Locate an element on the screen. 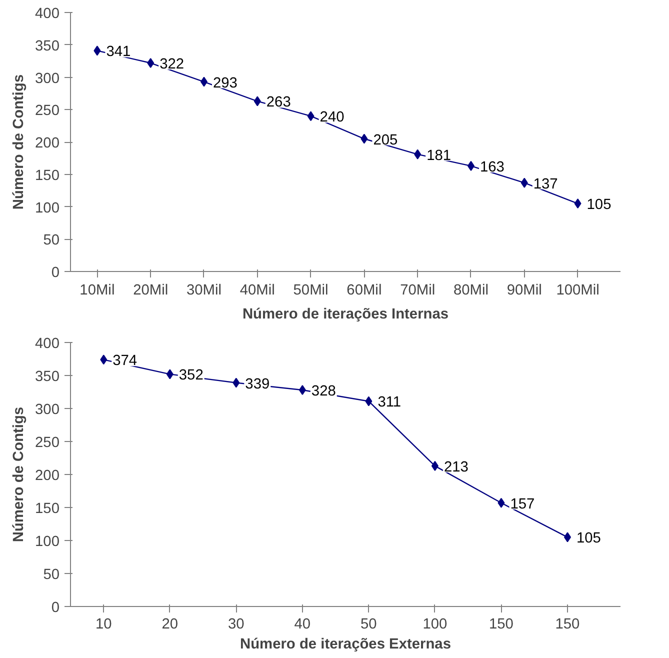  data-label: 374 is located at coordinates (125, 361).